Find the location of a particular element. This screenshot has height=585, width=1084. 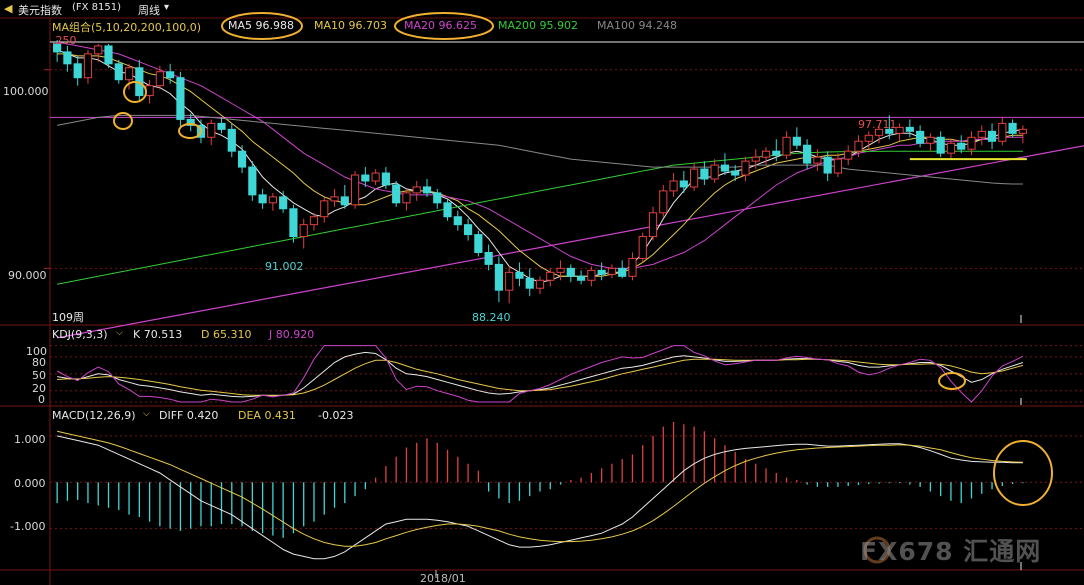

high-annotation: 97.711 is located at coordinates (877, 124).